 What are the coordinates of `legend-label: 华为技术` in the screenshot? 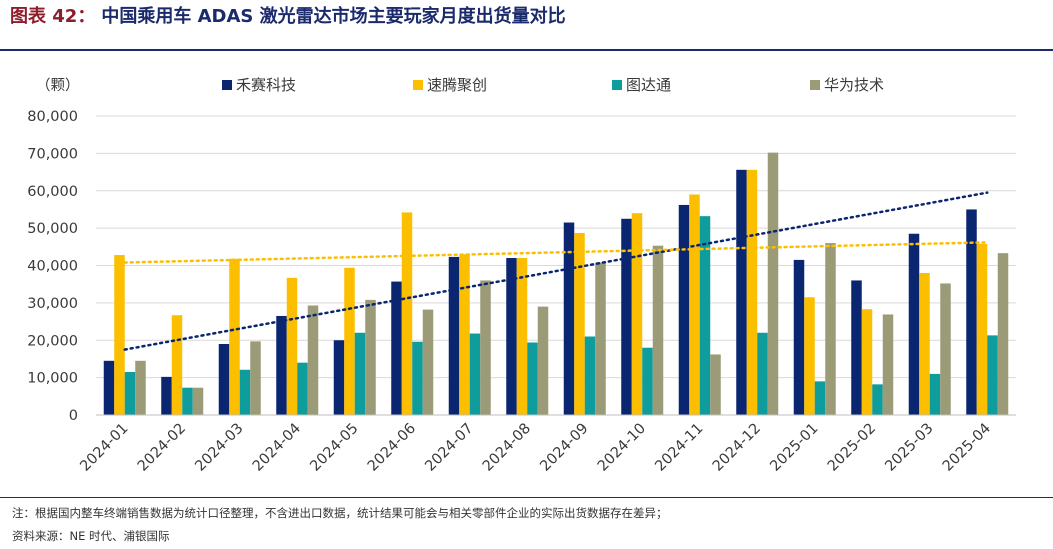 It's located at (854, 85).